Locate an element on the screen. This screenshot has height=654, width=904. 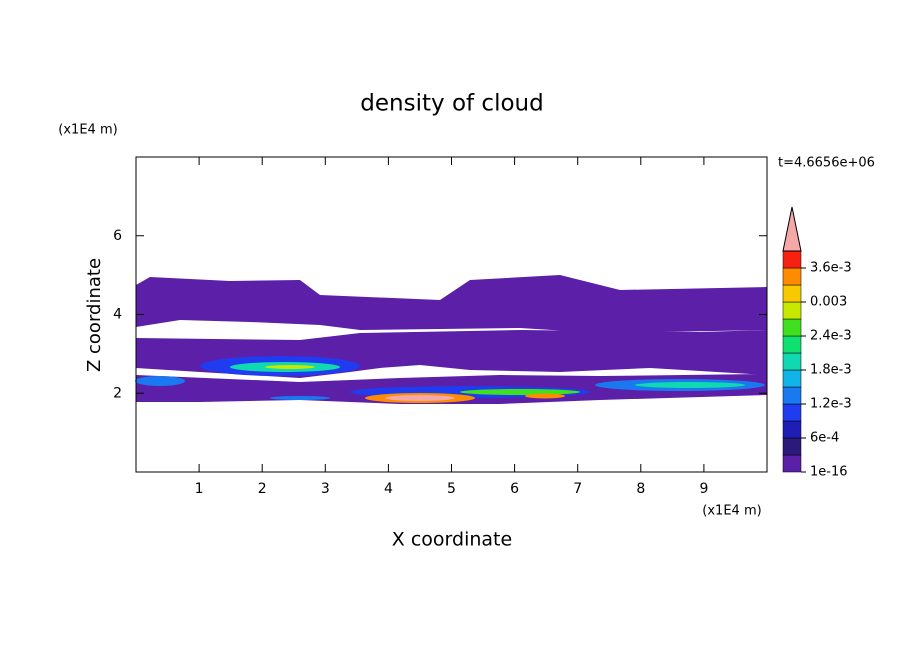
colorbar-tick-label: 1e-16 is located at coordinates (829, 472).